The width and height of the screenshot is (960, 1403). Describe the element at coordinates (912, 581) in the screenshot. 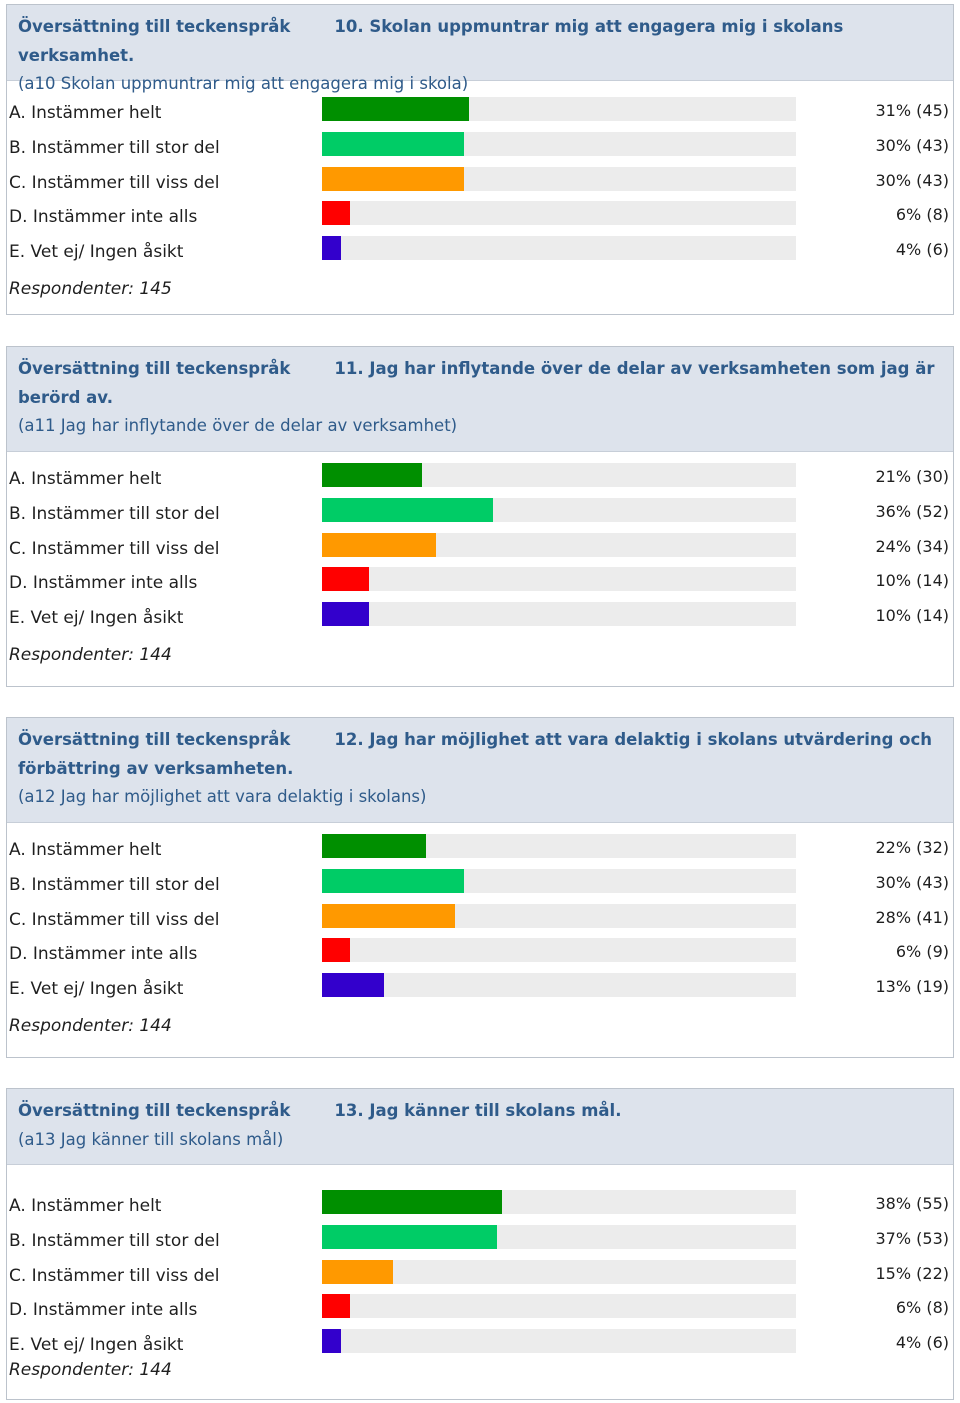

I see `answer-value: 10% (14)` at that location.